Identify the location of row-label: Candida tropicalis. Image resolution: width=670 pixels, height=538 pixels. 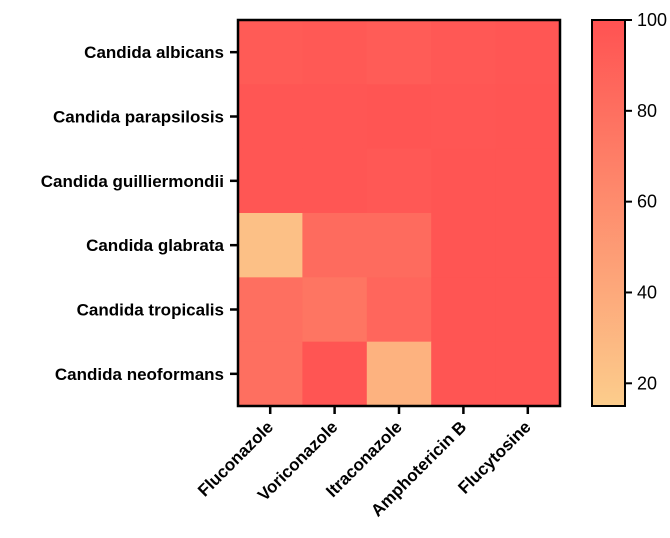
(150, 310).